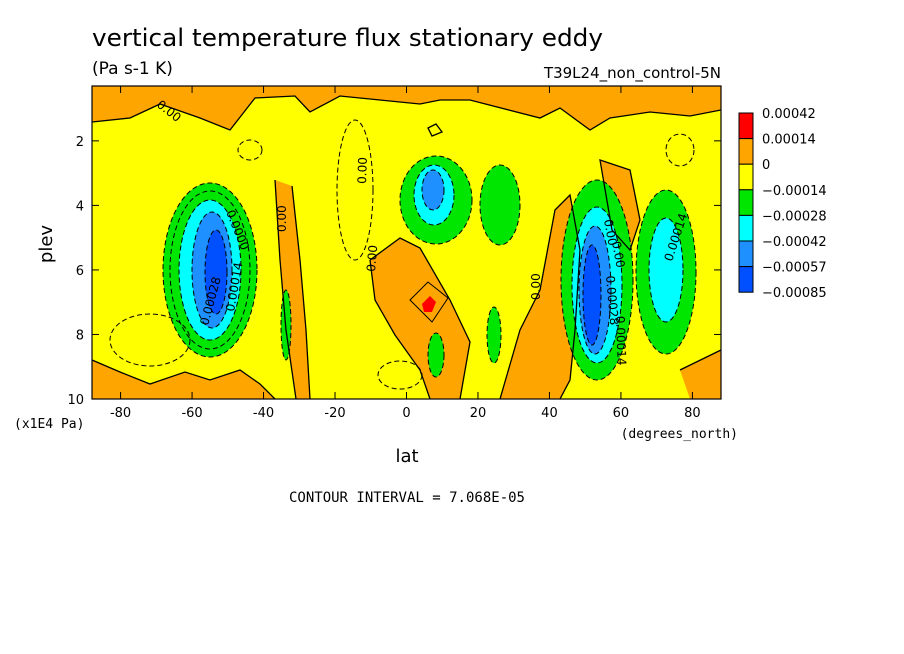  I want to click on x-axis-label: lat, so click(406, 456).